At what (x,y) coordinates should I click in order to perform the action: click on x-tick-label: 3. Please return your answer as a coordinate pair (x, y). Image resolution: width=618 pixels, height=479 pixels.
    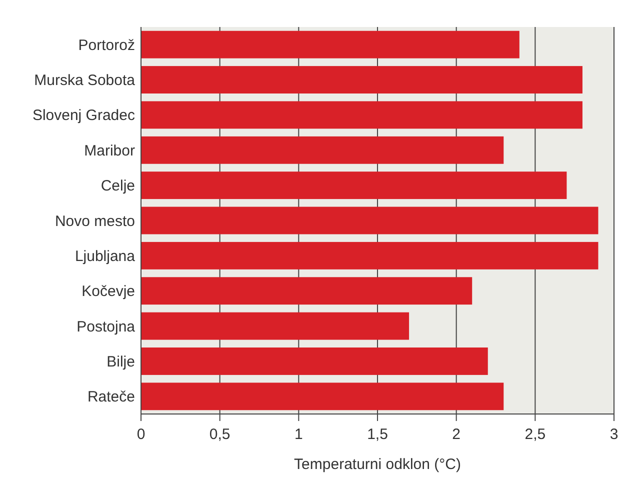
    Looking at the image, I should click on (614, 434).